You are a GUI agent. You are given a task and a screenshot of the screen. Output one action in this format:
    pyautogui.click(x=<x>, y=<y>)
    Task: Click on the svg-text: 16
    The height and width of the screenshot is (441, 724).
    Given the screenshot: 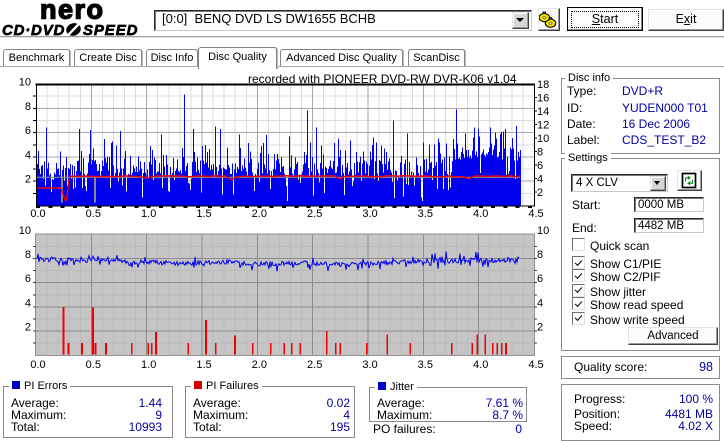 What is the action you would take?
    pyautogui.click(x=543, y=99)
    